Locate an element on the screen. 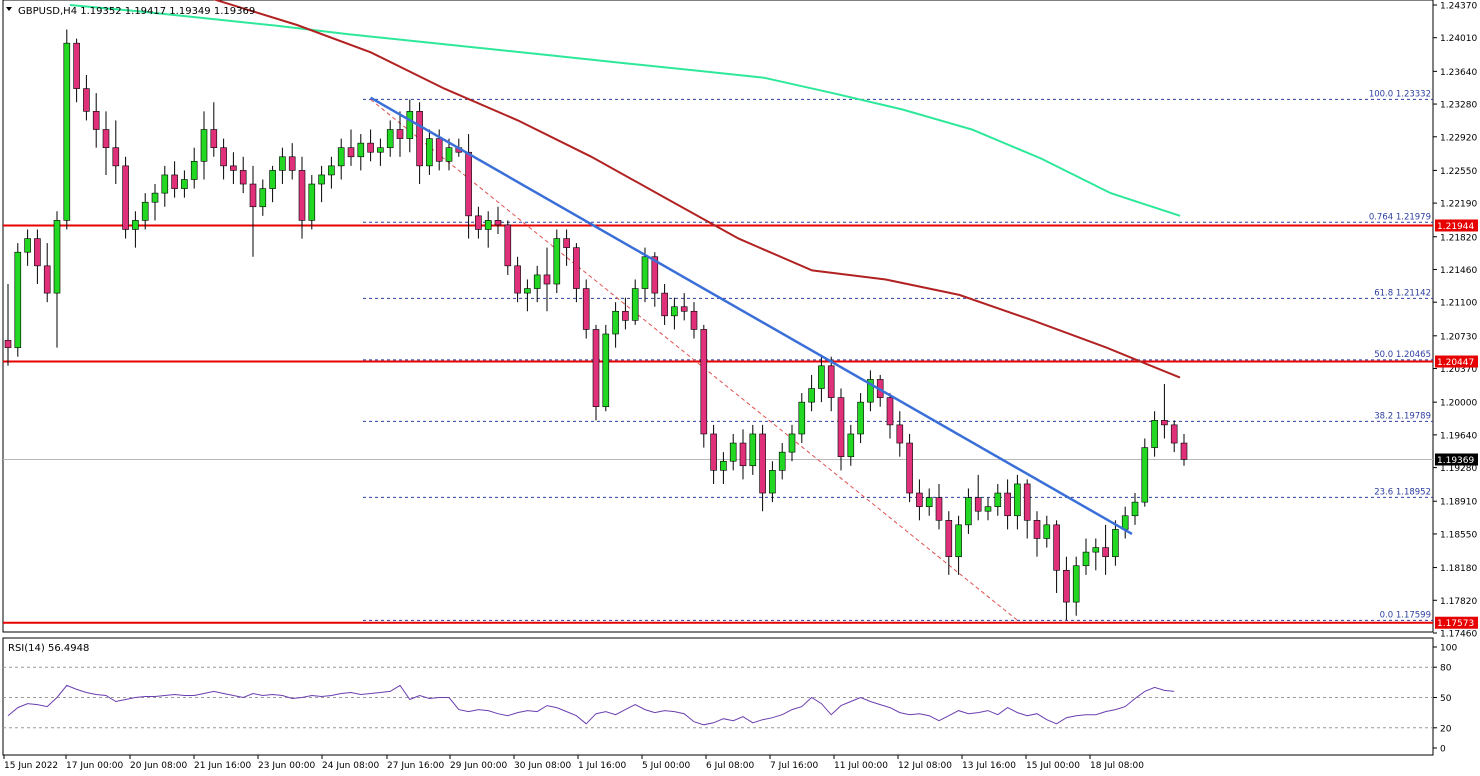 The image size is (1480, 776). price-tick-label: 1.19640 is located at coordinates (1458, 436).